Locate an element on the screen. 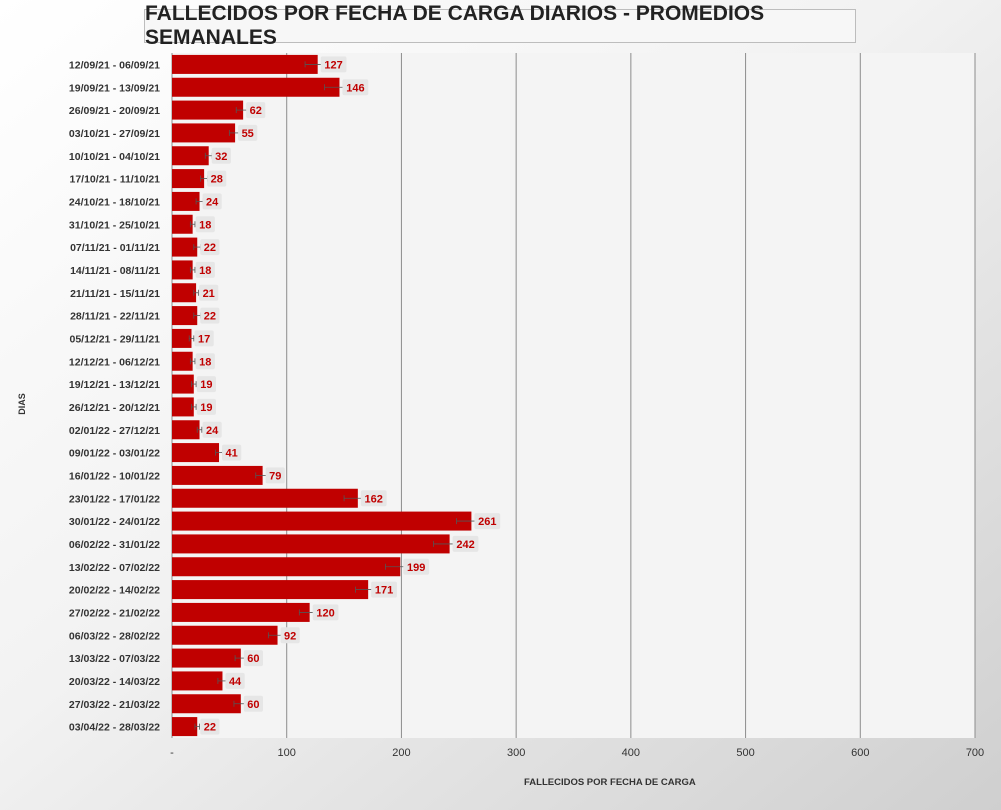  category-label: 26/09/21 - 20/09/21 is located at coordinates (114, 111).